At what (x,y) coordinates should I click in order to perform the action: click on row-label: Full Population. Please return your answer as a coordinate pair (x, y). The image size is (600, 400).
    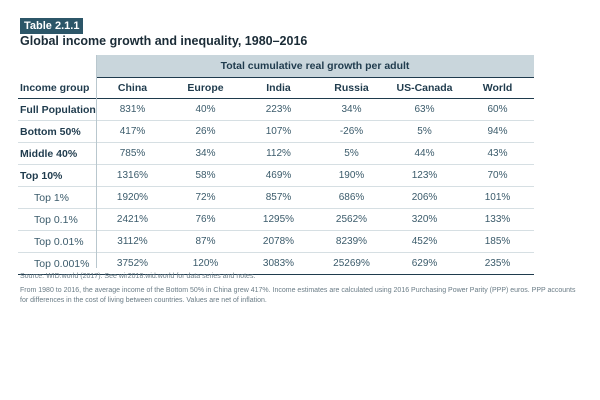
    Looking at the image, I should click on (58, 109).